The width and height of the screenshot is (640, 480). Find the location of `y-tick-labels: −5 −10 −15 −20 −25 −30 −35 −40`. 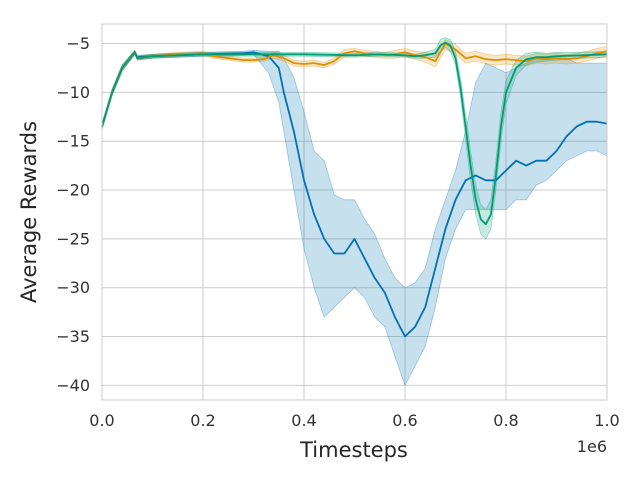

y-tick-labels: −5 −10 −15 −20 −25 −30 −35 −40 is located at coordinates (73, 214).